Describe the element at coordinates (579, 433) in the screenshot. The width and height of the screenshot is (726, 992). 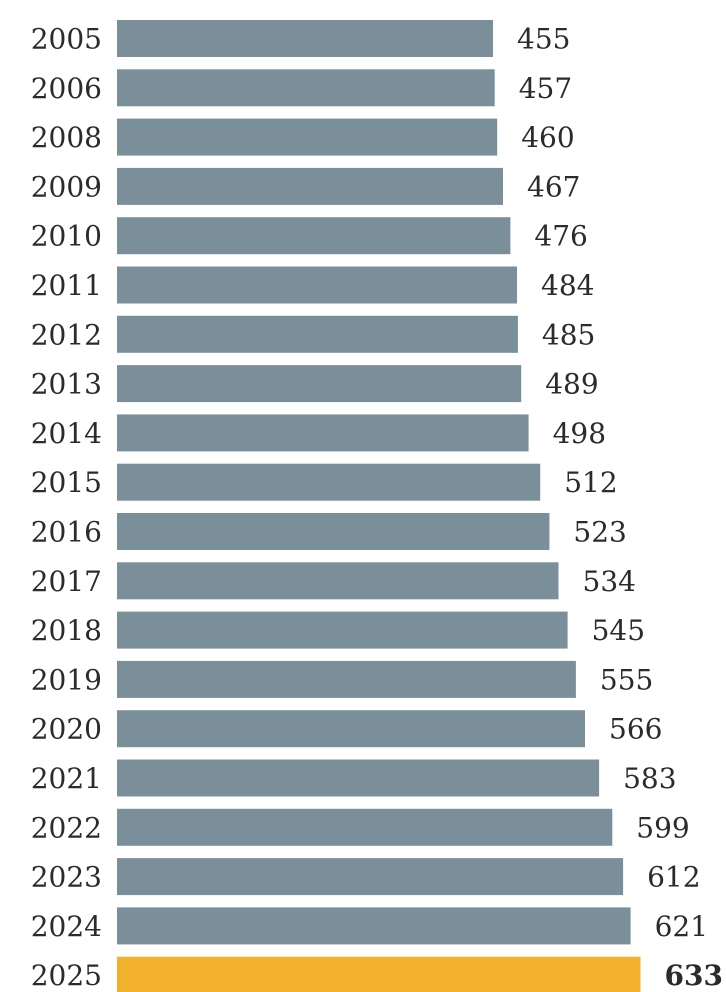
I see `value-label-2014: 498` at that location.